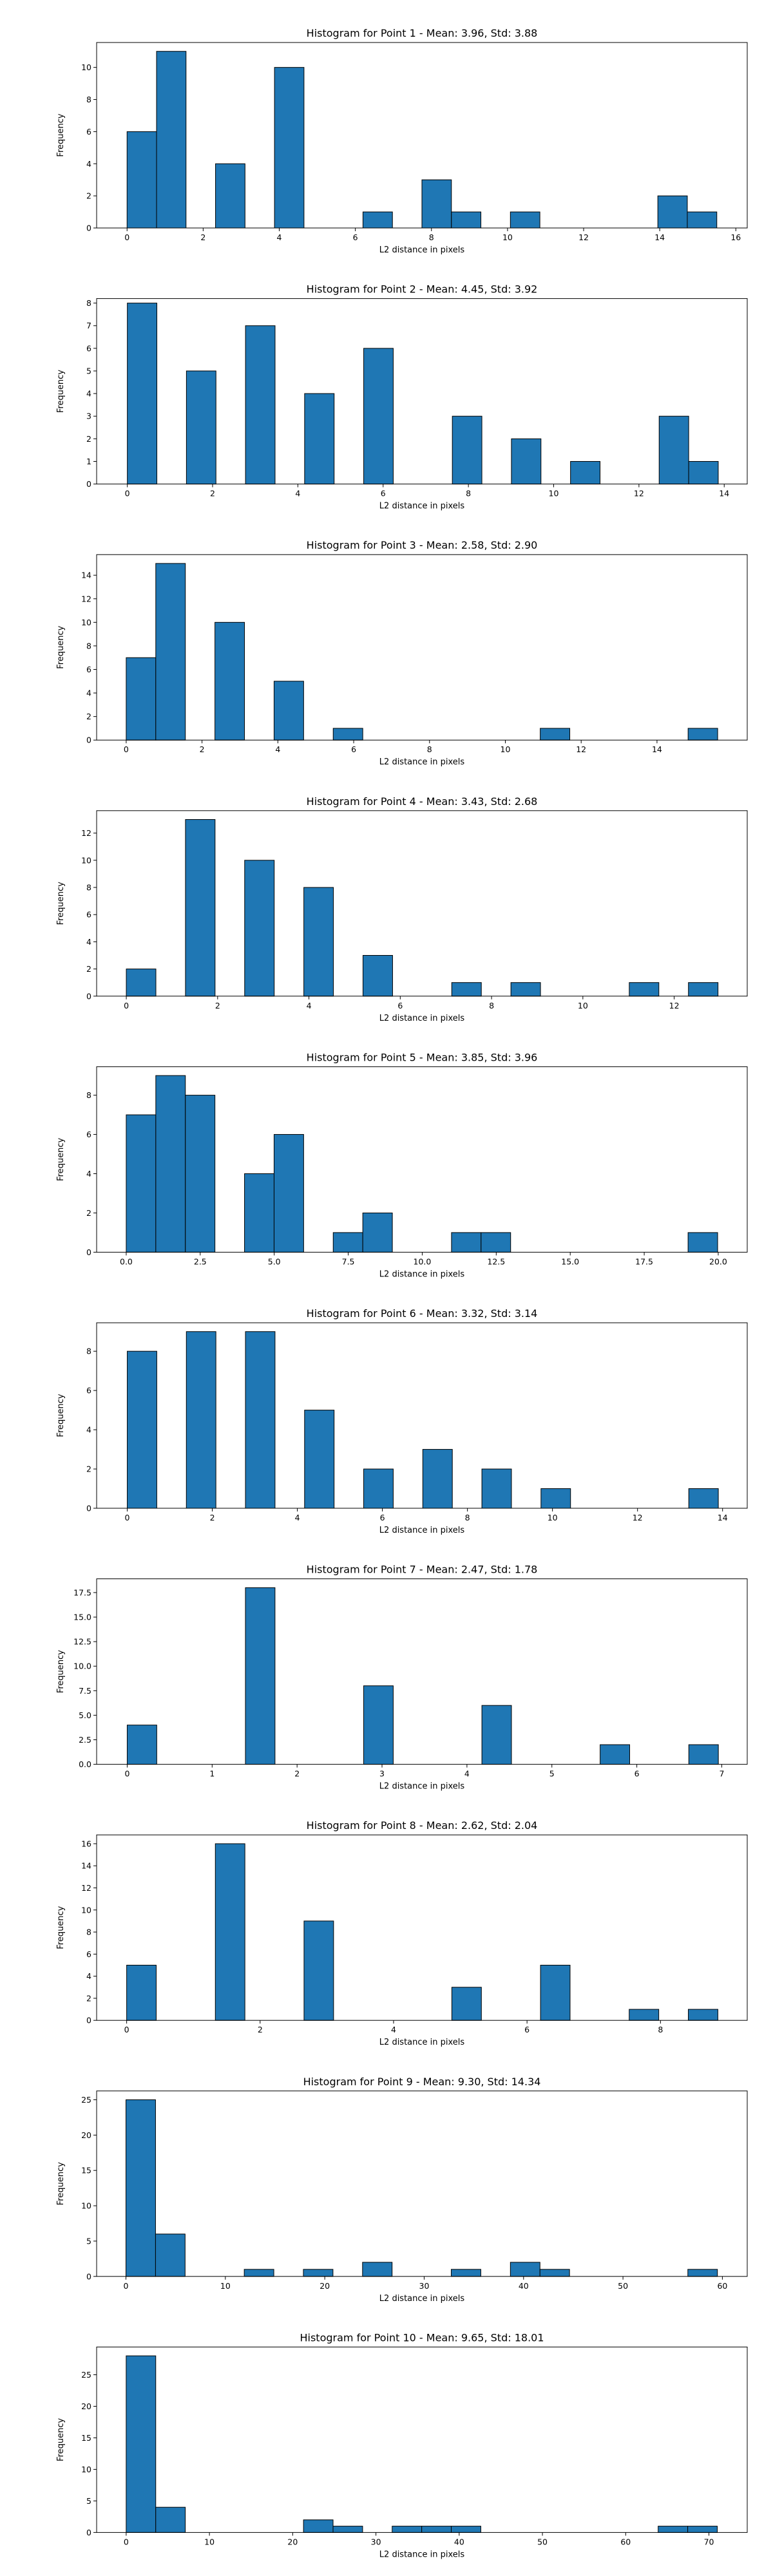 This screenshot has height=2576, width=773. What do you see at coordinates (581, 749) in the screenshot?
I see `x-tick-label: 12` at bounding box center [581, 749].